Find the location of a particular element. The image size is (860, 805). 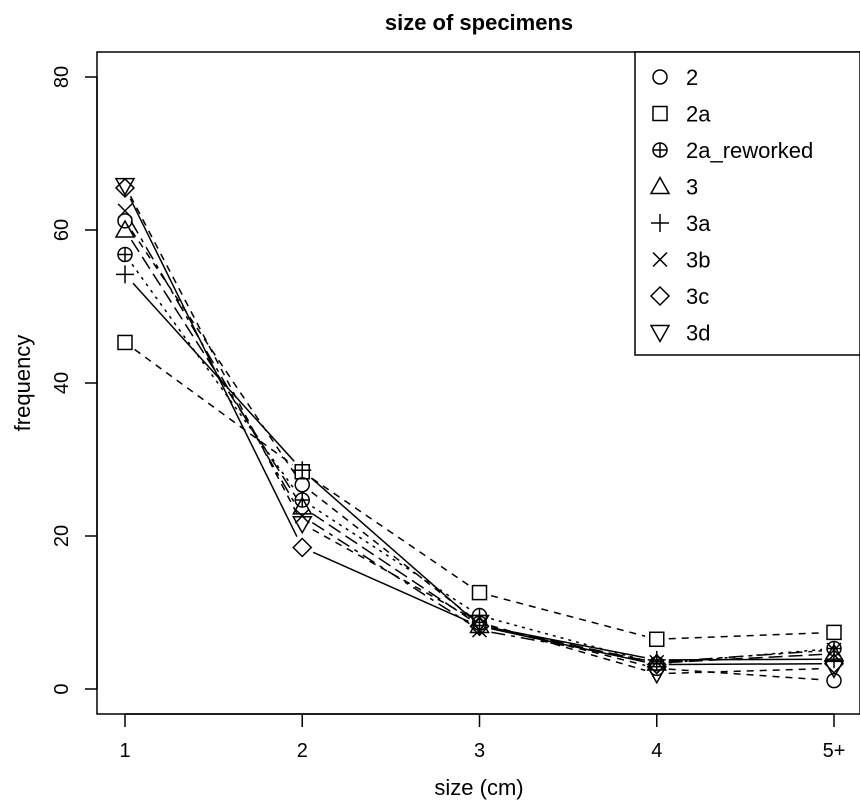

y-tick-label: 60 is located at coordinates (62, 230).